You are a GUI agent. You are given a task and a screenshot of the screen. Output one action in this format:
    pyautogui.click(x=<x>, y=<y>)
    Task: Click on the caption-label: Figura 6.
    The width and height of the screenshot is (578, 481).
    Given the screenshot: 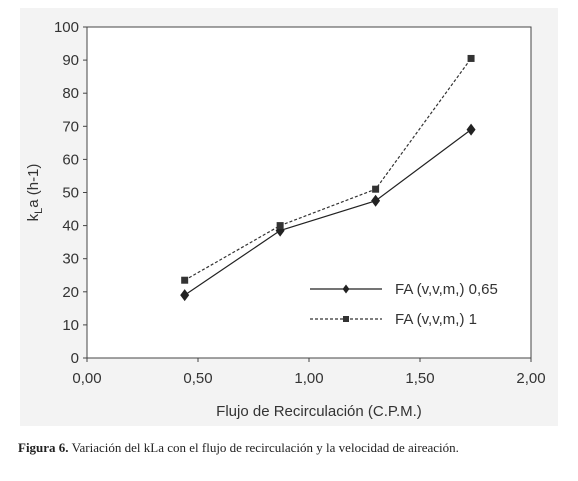 What is the action you would take?
    pyautogui.click(x=43, y=447)
    